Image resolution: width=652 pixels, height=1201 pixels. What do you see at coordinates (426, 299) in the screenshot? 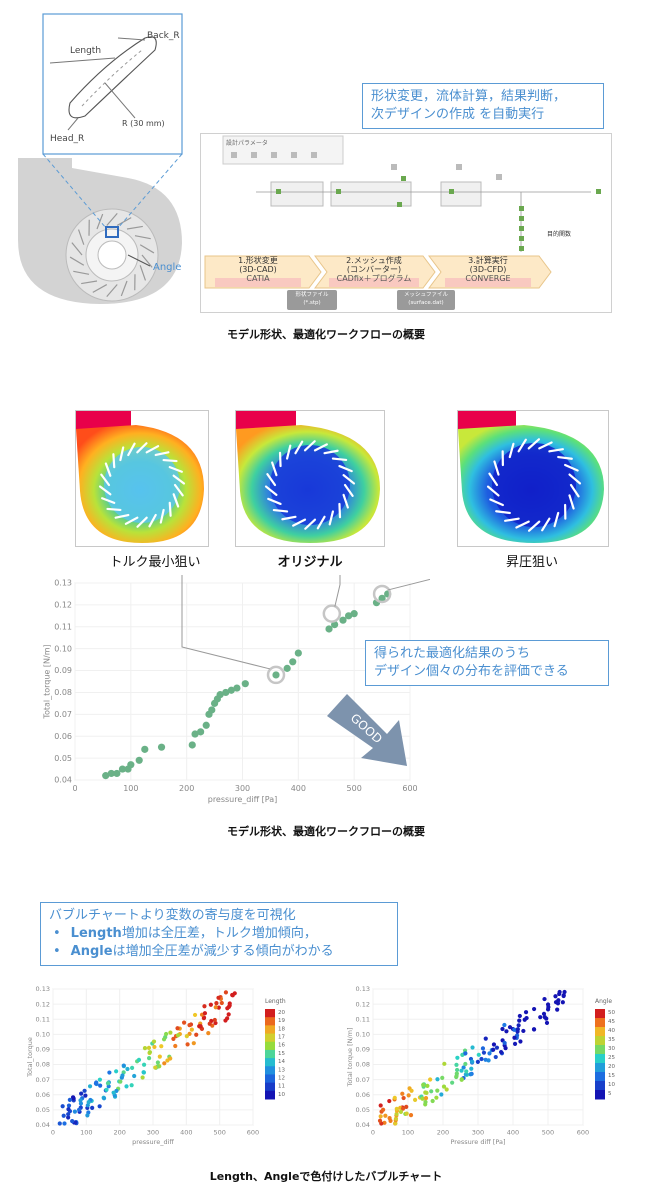
I see `file-mesh: メッシュファイル (surface.dat)` at bounding box center [426, 299].